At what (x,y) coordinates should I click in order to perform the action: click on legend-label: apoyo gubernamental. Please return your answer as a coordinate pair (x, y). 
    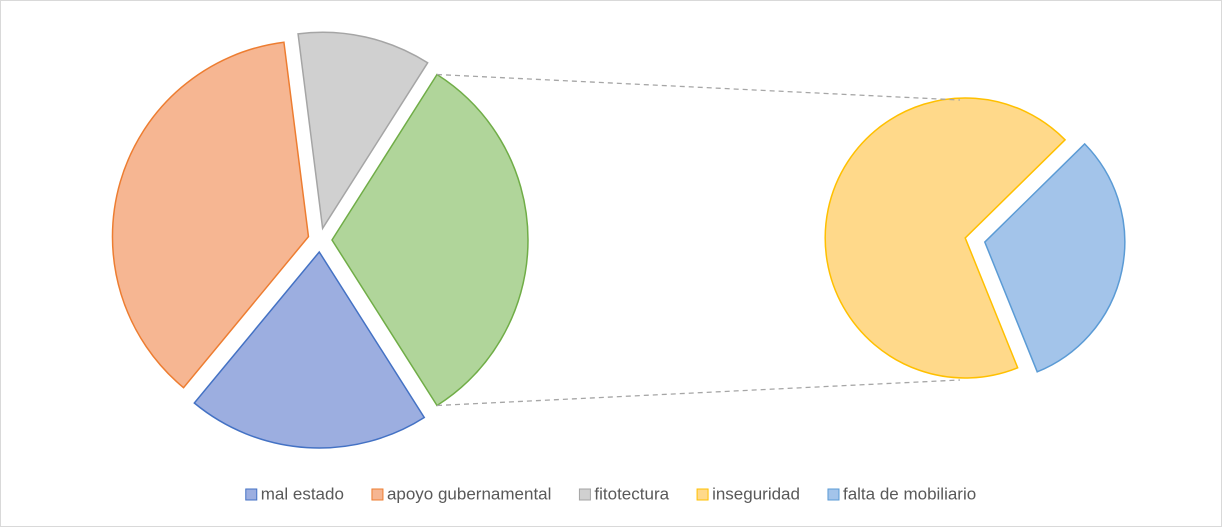
    Looking at the image, I should click on (469, 493).